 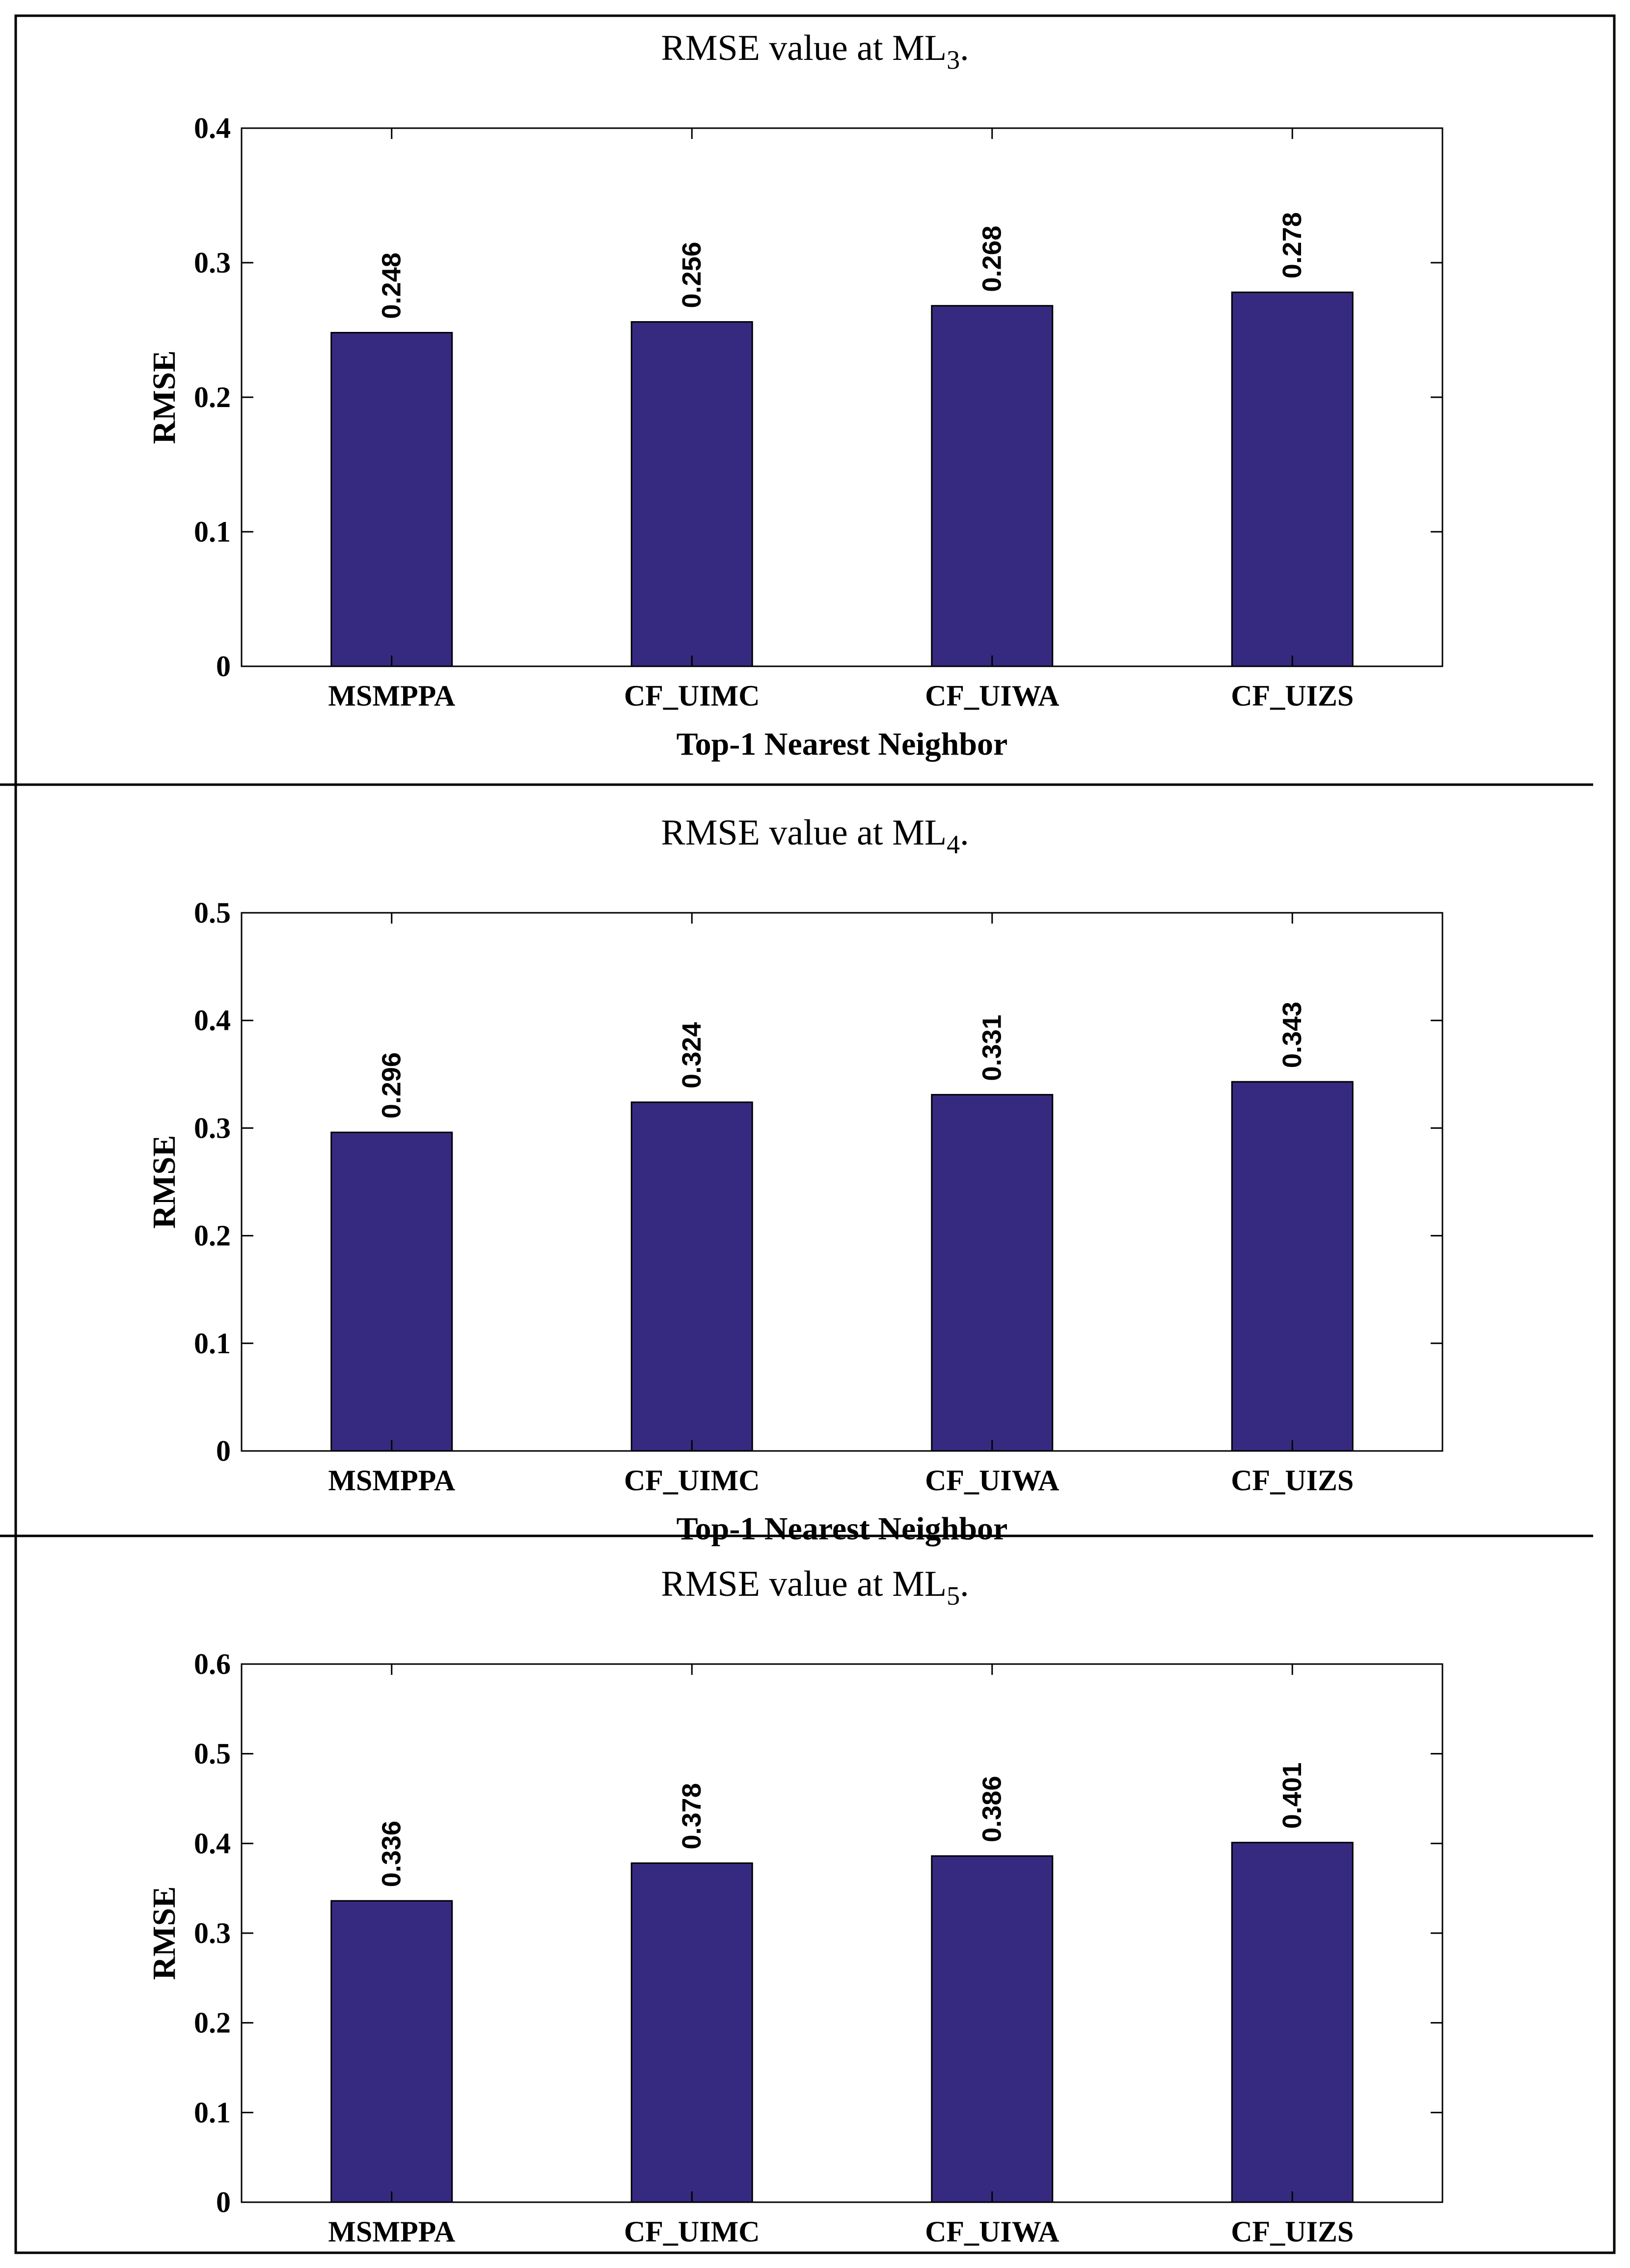 I want to click on bar-value-label: 0.324, so click(x=691, y=1055).